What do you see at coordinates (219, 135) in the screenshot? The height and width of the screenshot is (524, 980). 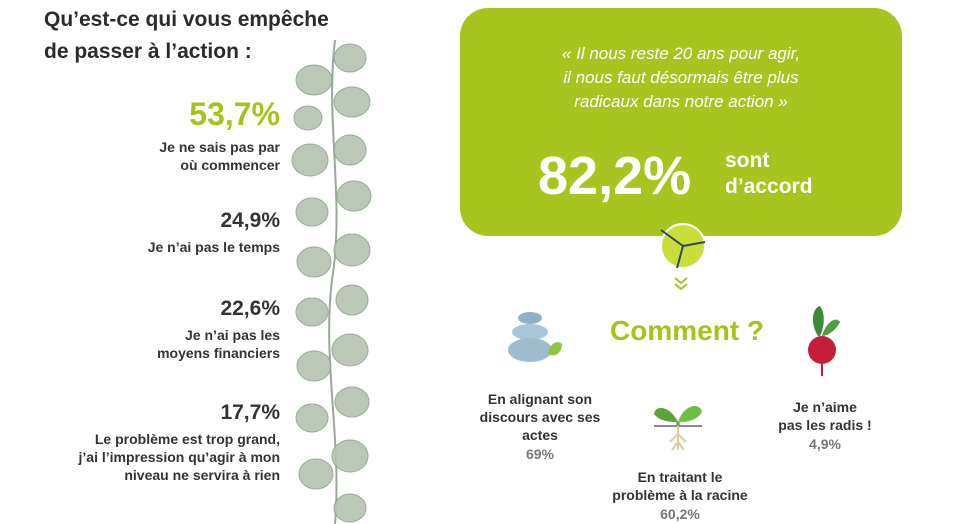 I see `reason-1: 53,7% Je ne sais pas par où commencer` at bounding box center [219, 135].